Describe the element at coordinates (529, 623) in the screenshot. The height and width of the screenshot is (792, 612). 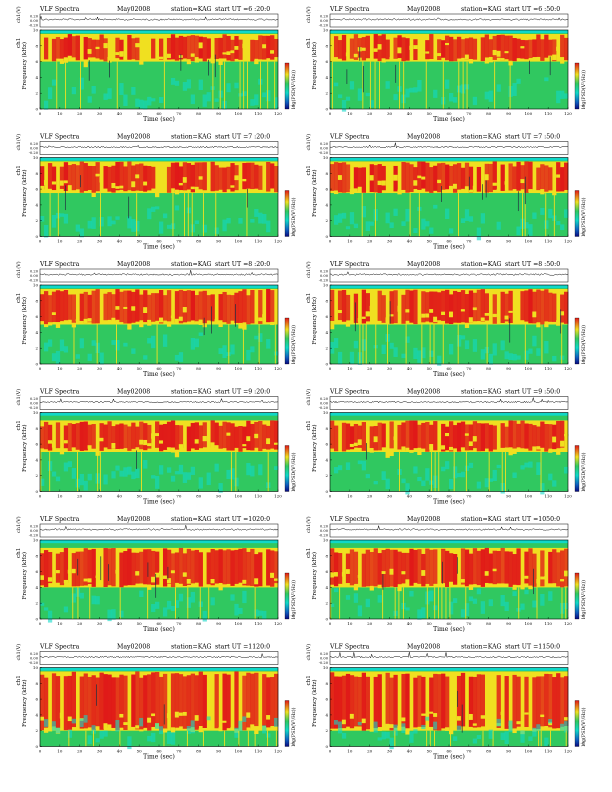
I see `time-tick-label: 100` at that location.